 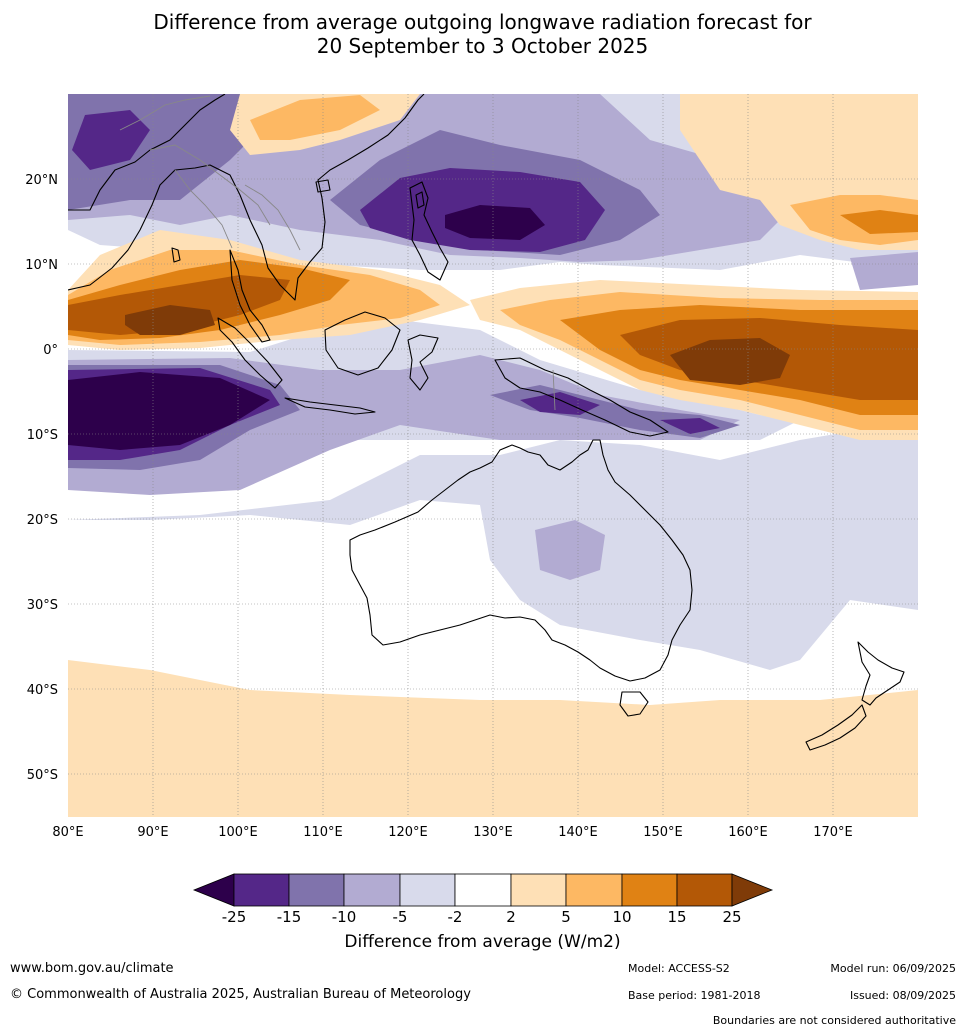 I want to click on lat-tick-label: 0°, so click(x=50, y=350).